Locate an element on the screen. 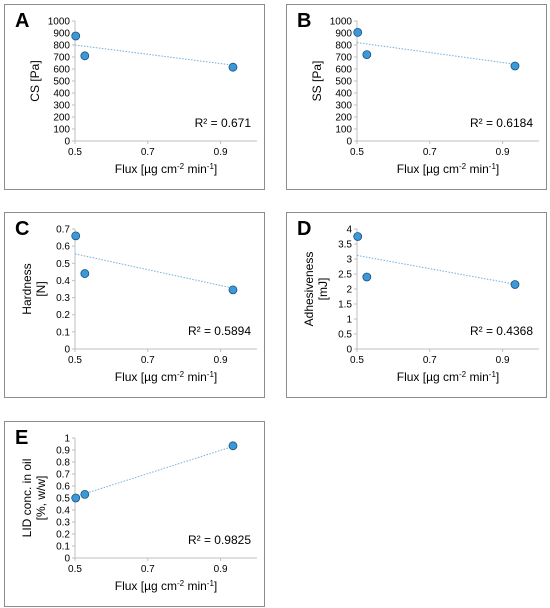  y-axis-label: Adhesiveness is located at coordinates (309, 289).